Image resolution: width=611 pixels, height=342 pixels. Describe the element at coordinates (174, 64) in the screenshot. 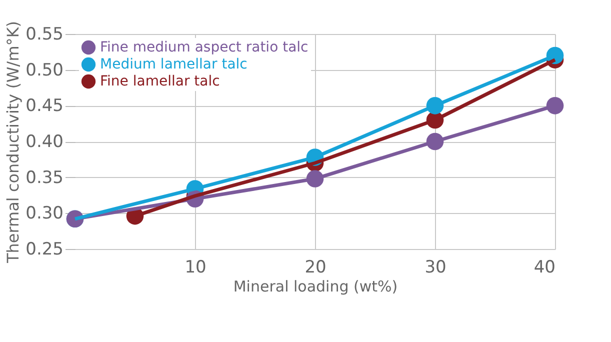

I see `legend-label: Medium lamellar talc` at that location.